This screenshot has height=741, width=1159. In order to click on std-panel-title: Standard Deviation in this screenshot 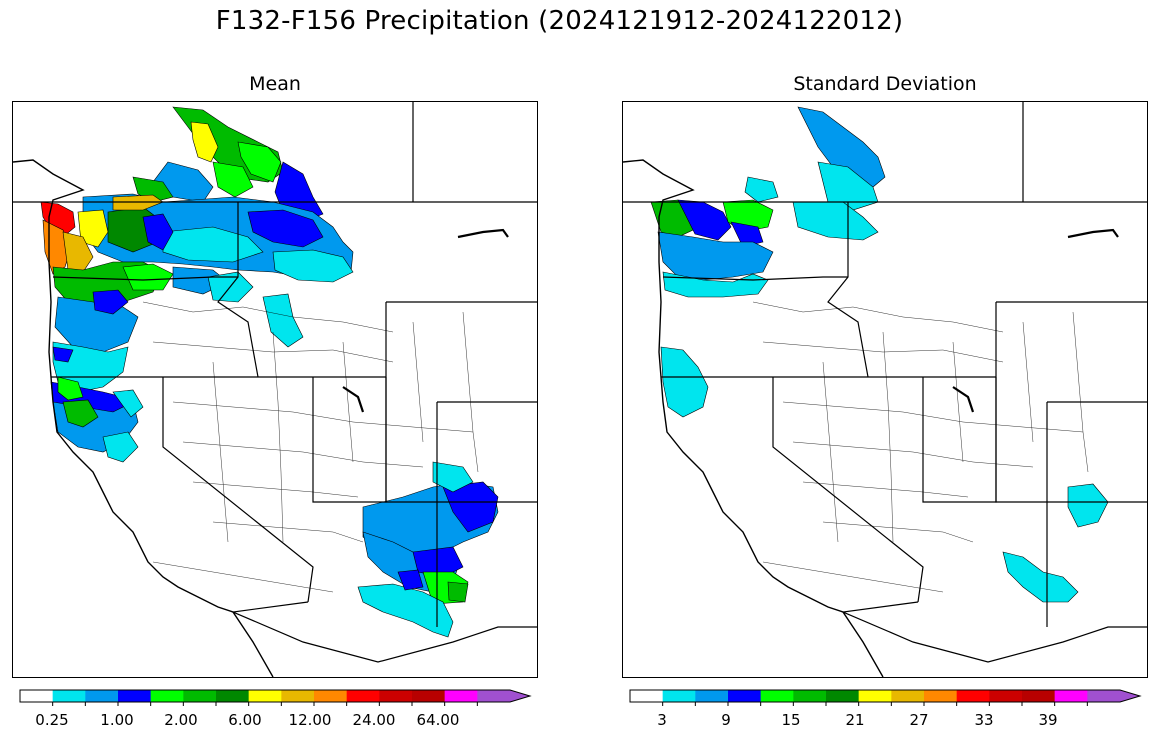, I will do `click(885, 84)`.